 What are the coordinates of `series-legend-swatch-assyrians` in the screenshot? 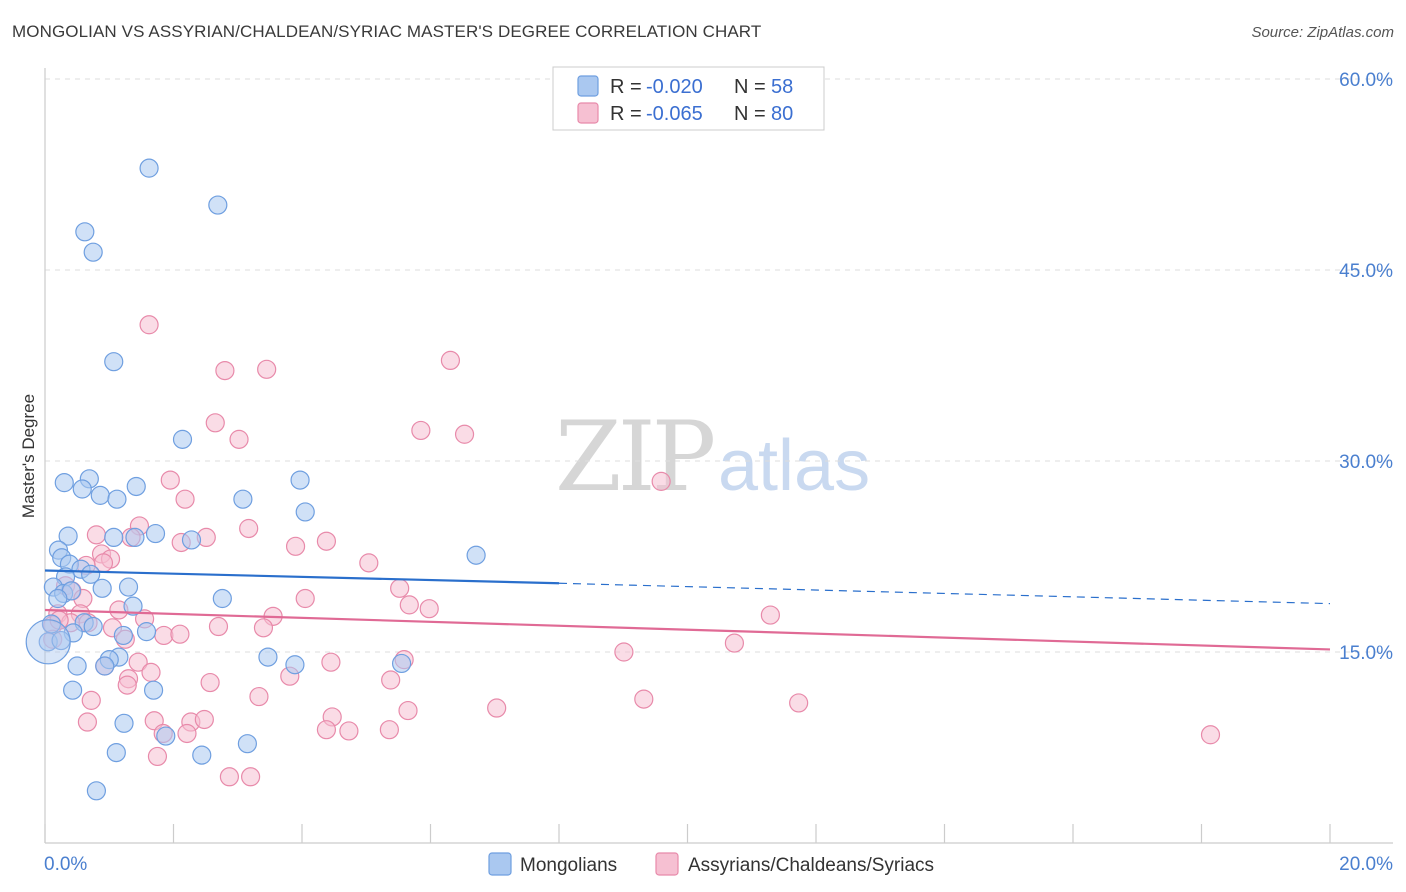 It's located at (667, 864).